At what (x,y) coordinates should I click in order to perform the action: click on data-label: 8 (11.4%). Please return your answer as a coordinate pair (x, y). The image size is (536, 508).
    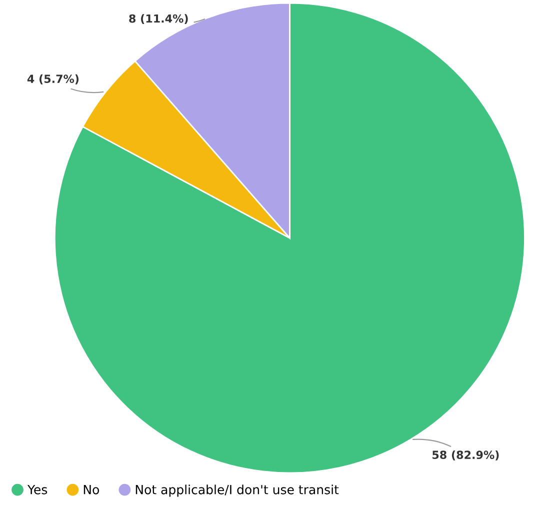
    Looking at the image, I should click on (158, 19).